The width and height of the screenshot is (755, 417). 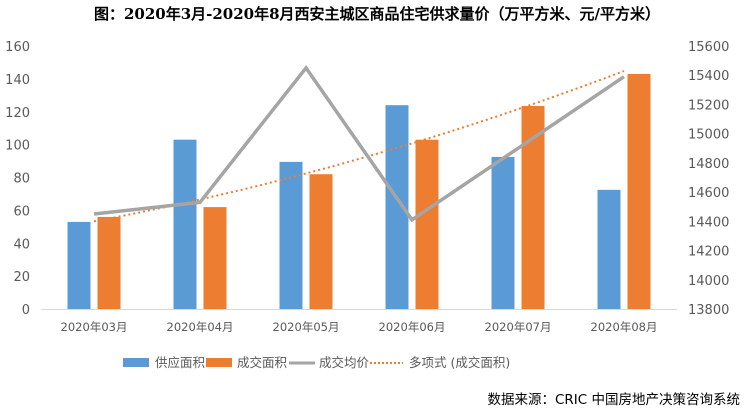 I want to click on x-tick-label: 2020年07月, so click(x=518, y=327).